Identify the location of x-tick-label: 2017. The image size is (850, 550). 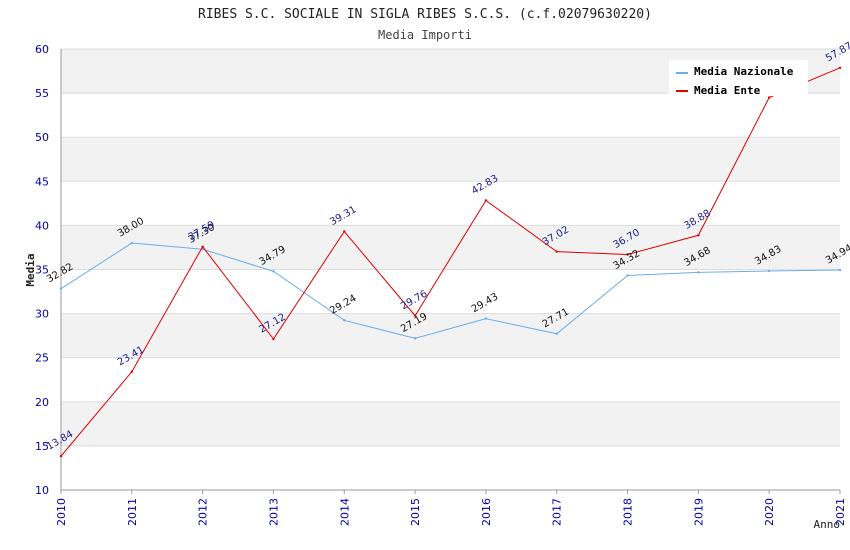
(557, 512).